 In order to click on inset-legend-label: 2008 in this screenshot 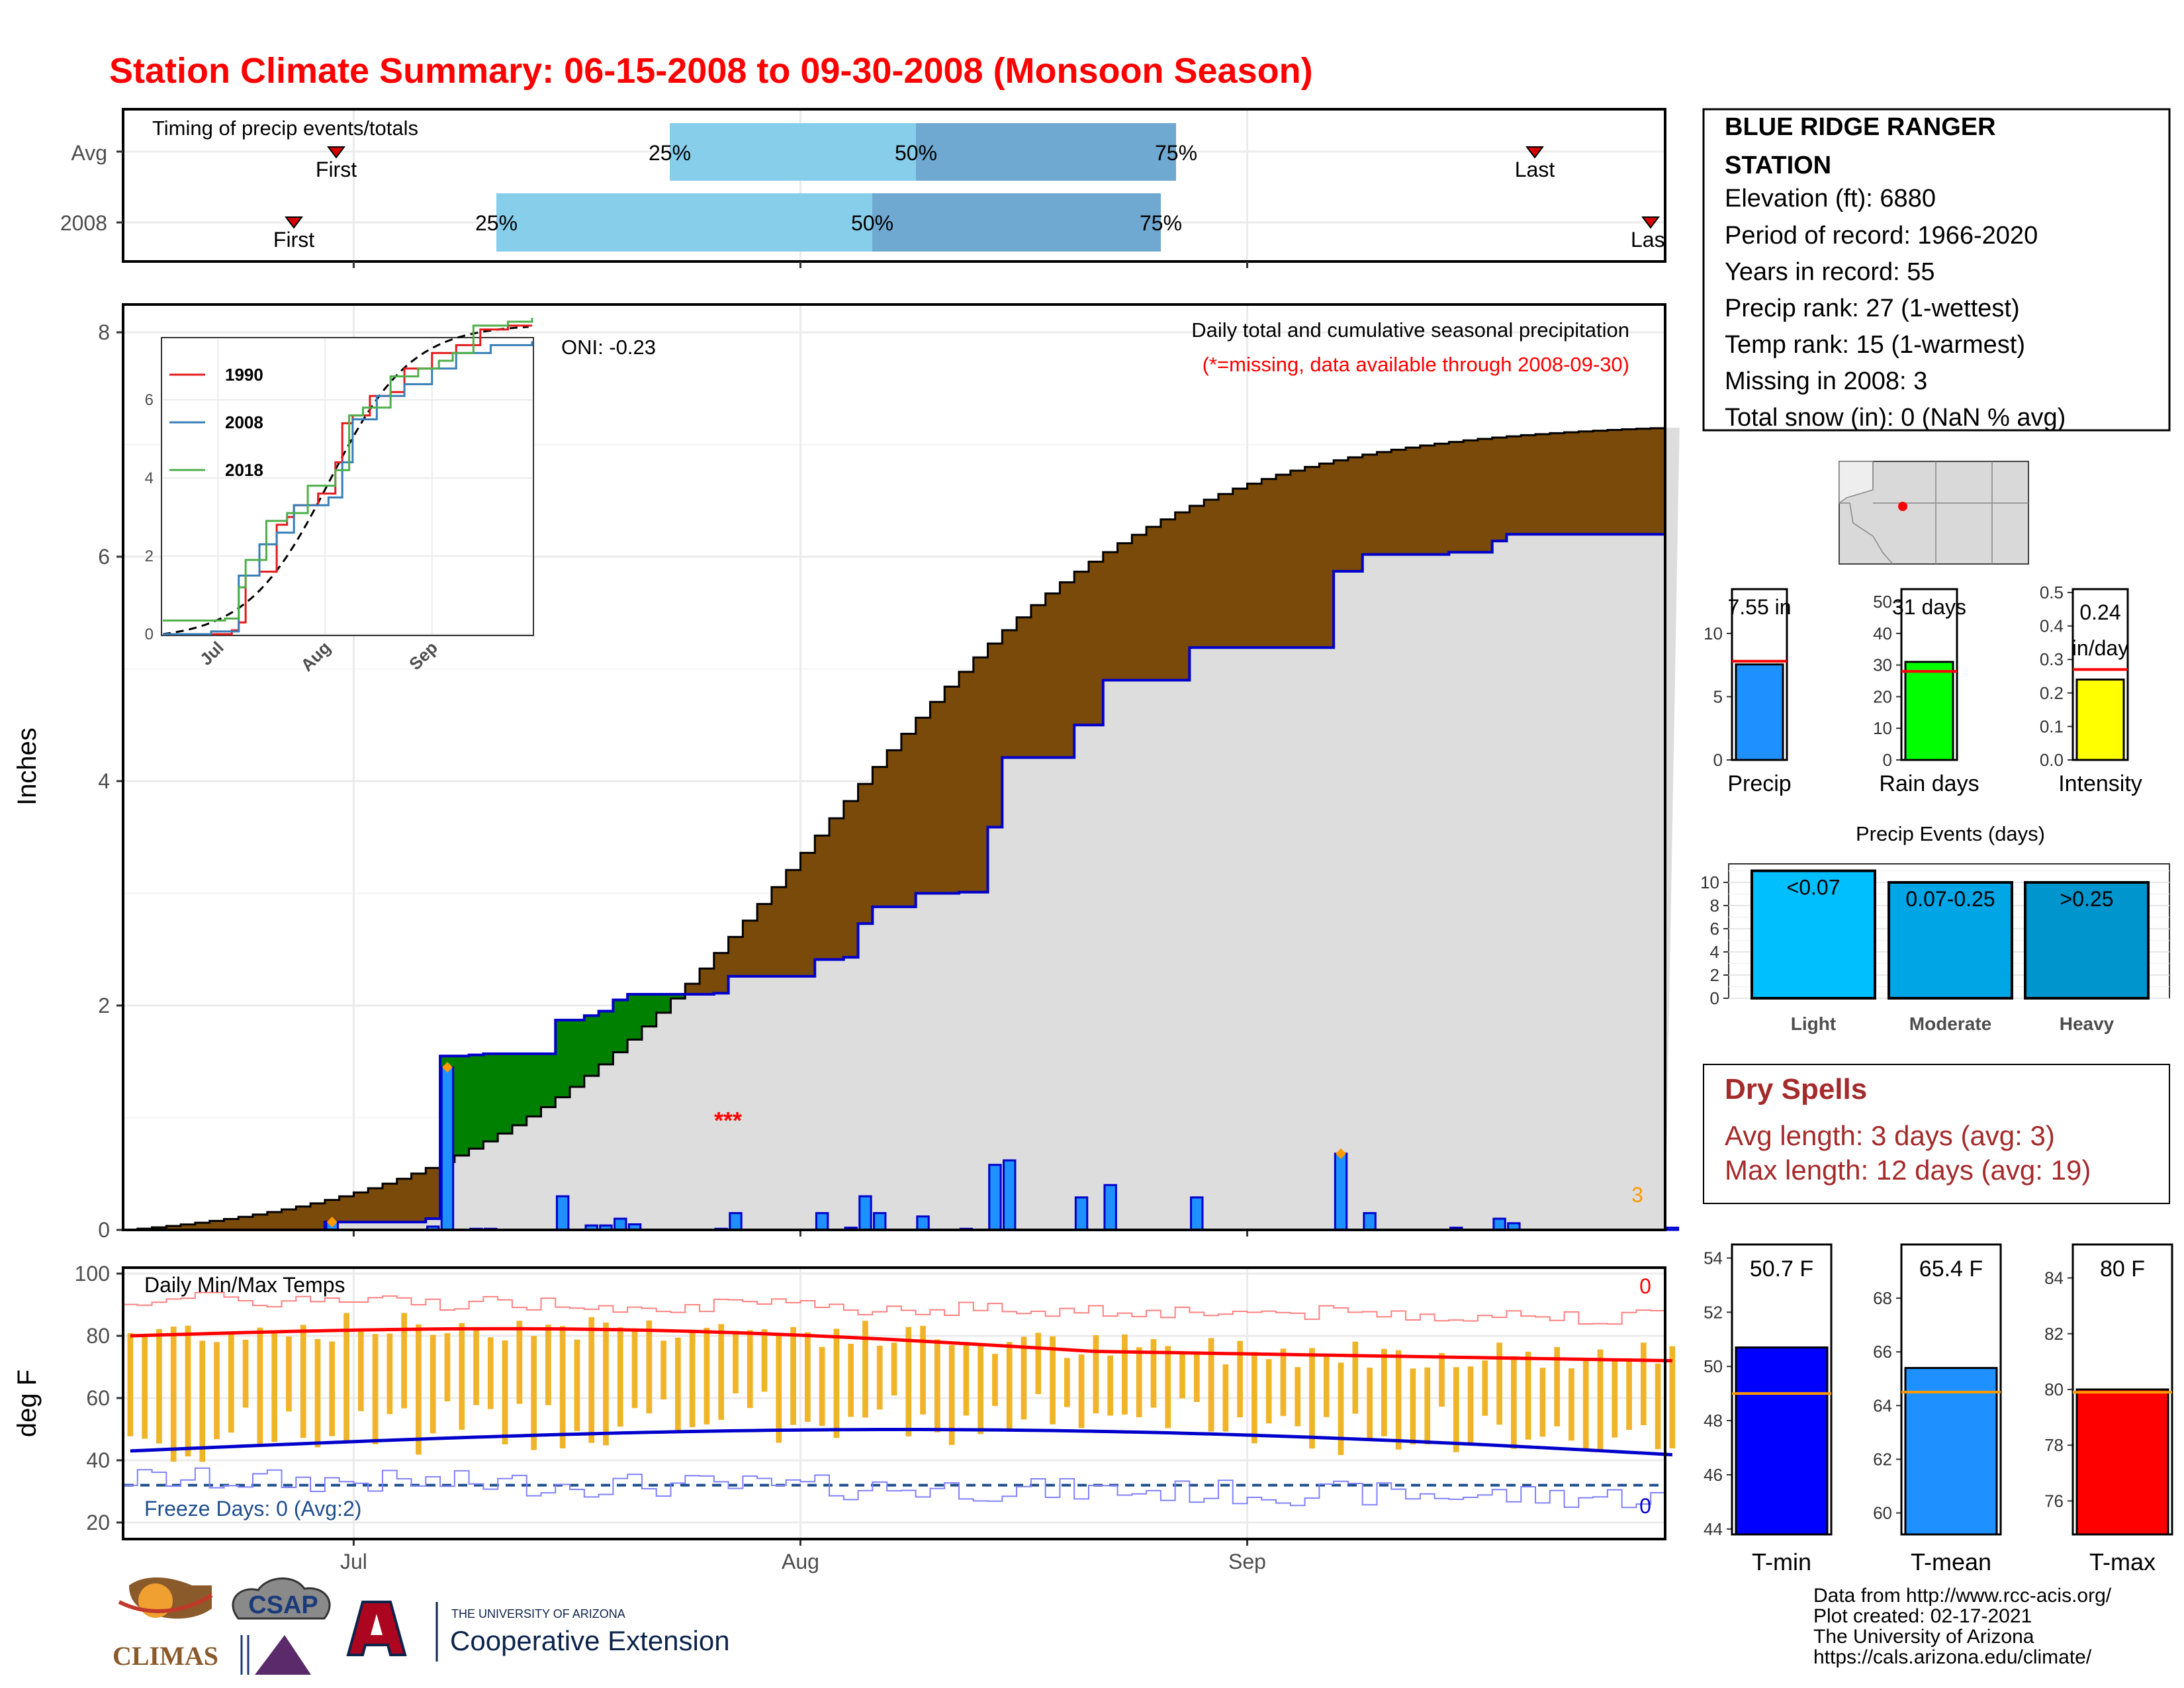, I will do `click(244, 422)`.